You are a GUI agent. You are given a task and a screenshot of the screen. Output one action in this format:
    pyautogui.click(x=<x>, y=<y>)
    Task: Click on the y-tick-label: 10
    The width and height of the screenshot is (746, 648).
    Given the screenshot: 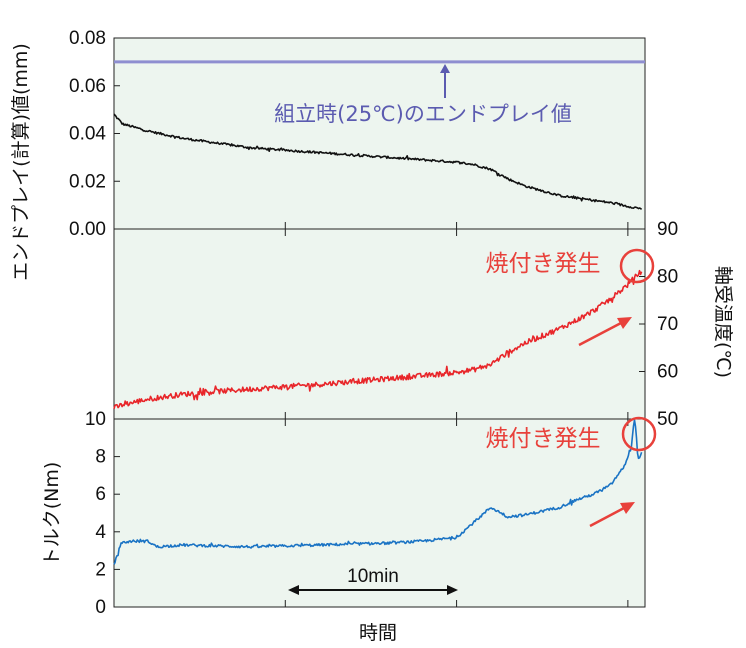 What is the action you would take?
    pyautogui.click(x=95, y=419)
    